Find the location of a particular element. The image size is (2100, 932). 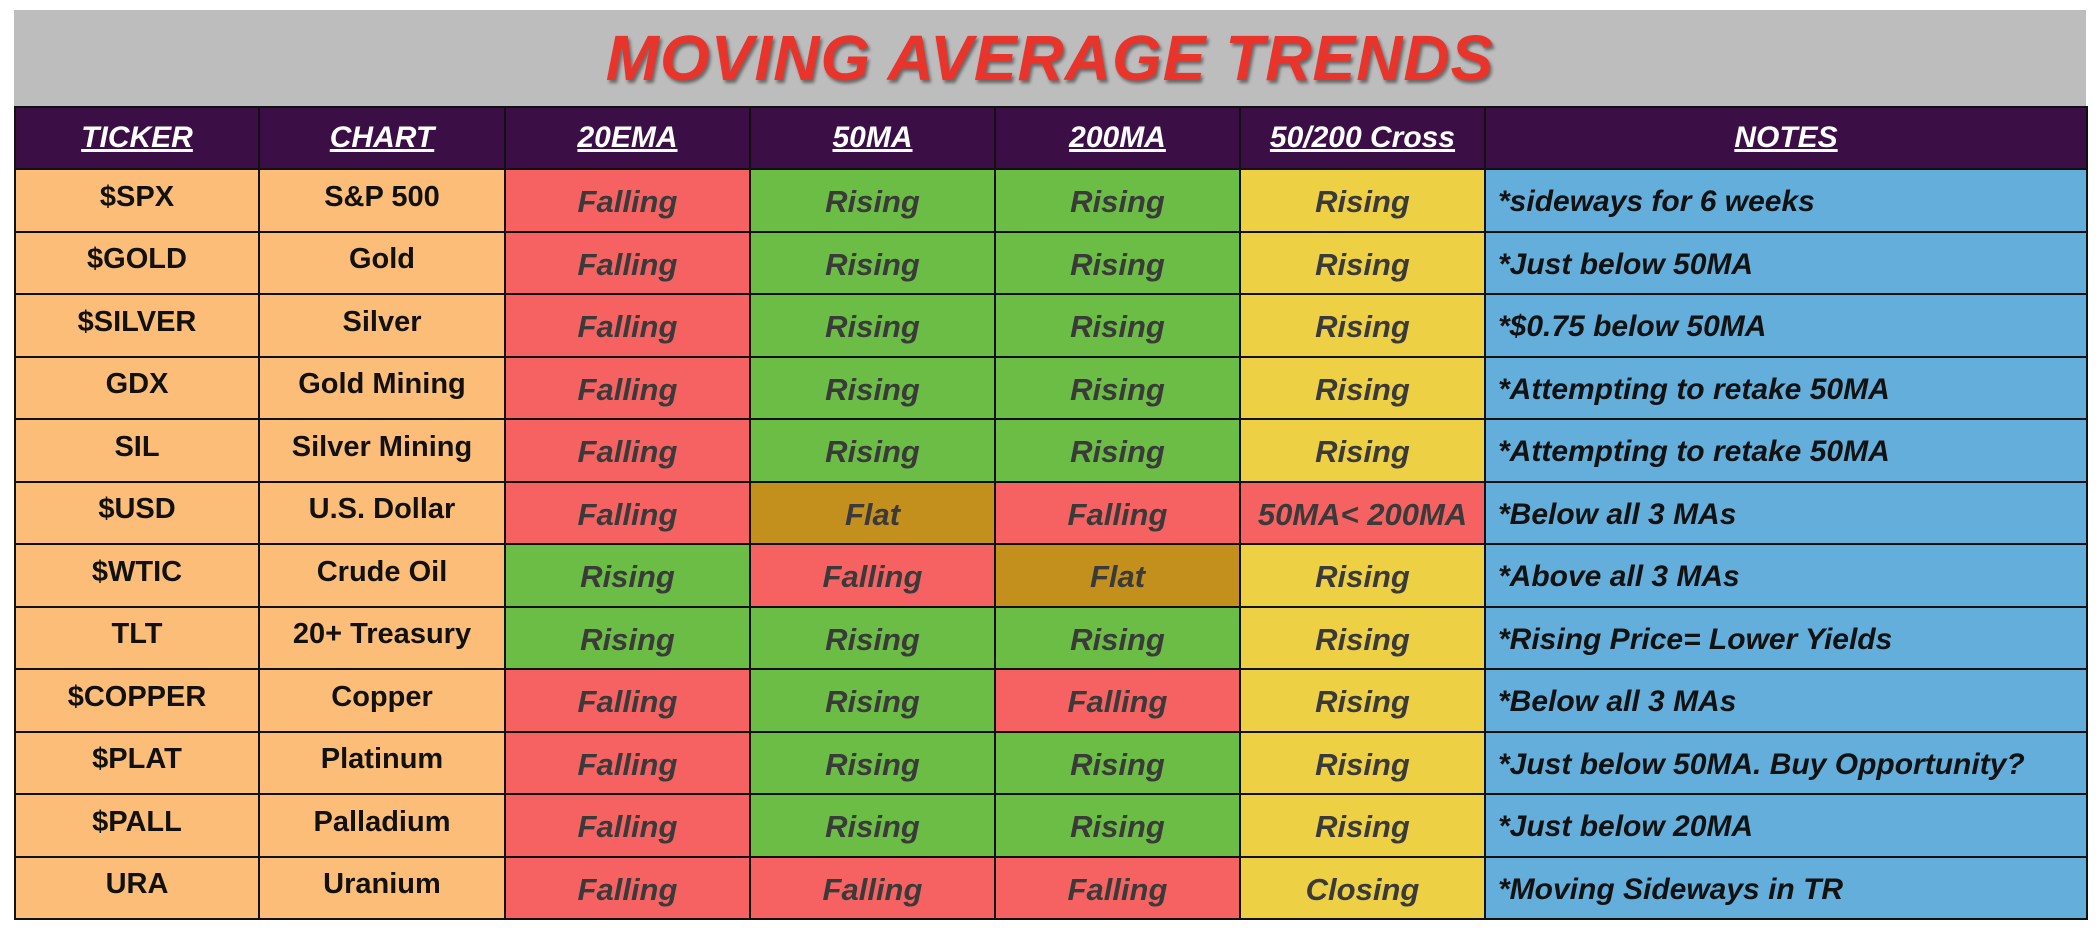

ma200-cell: Flat is located at coordinates (1117, 575).